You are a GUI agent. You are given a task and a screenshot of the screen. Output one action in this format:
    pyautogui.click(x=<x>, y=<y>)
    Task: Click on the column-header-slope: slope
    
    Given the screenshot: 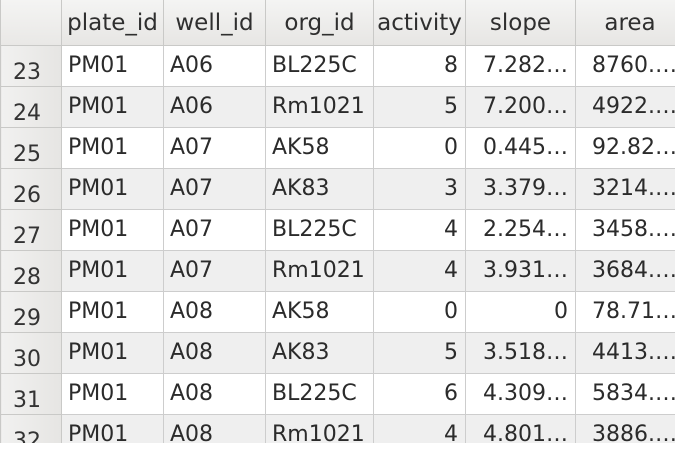 What is the action you would take?
    pyautogui.click(x=520, y=23)
    